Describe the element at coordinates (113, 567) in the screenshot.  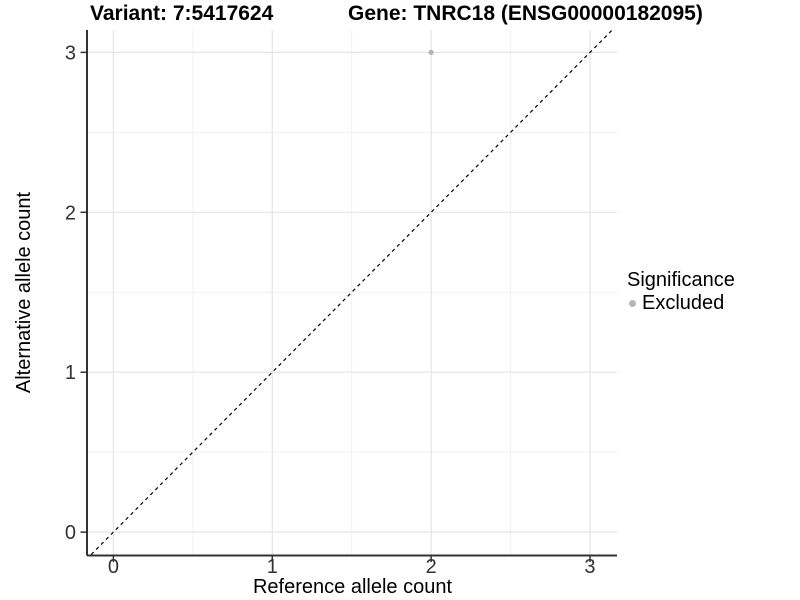
I see `x-tick-label: 0` at that location.